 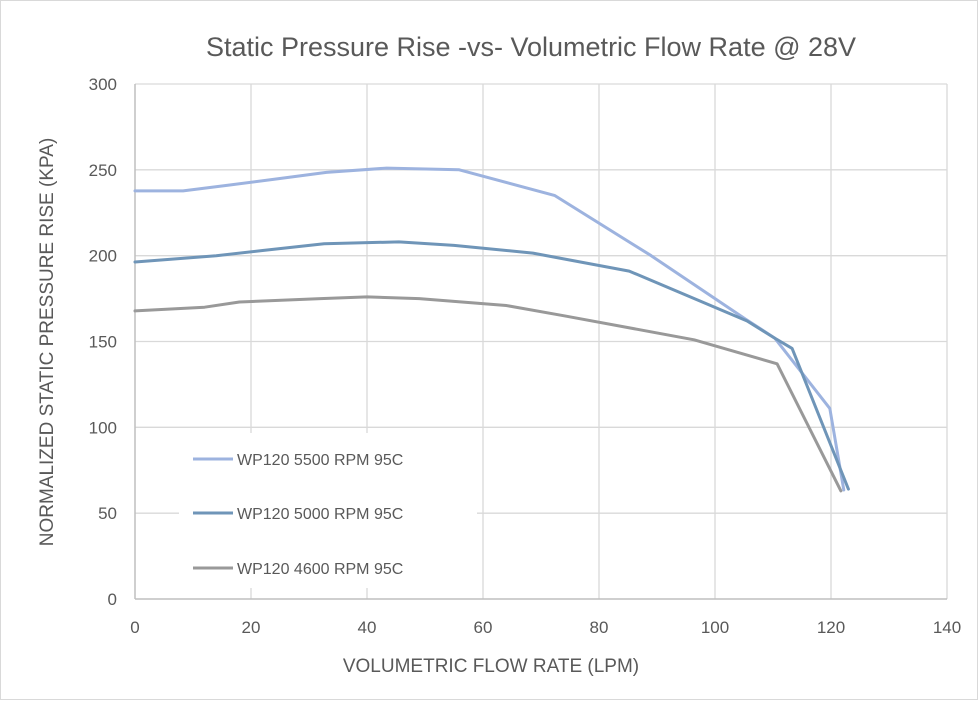 I want to click on y-tick-label: 300, so click(x=103, y=84).